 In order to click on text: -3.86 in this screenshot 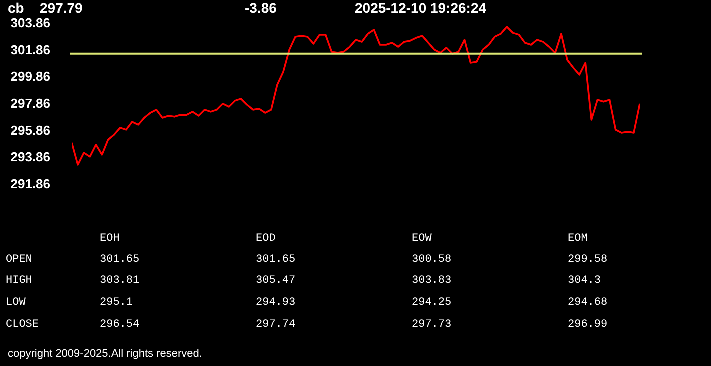, I will do `click(261, 8)`.